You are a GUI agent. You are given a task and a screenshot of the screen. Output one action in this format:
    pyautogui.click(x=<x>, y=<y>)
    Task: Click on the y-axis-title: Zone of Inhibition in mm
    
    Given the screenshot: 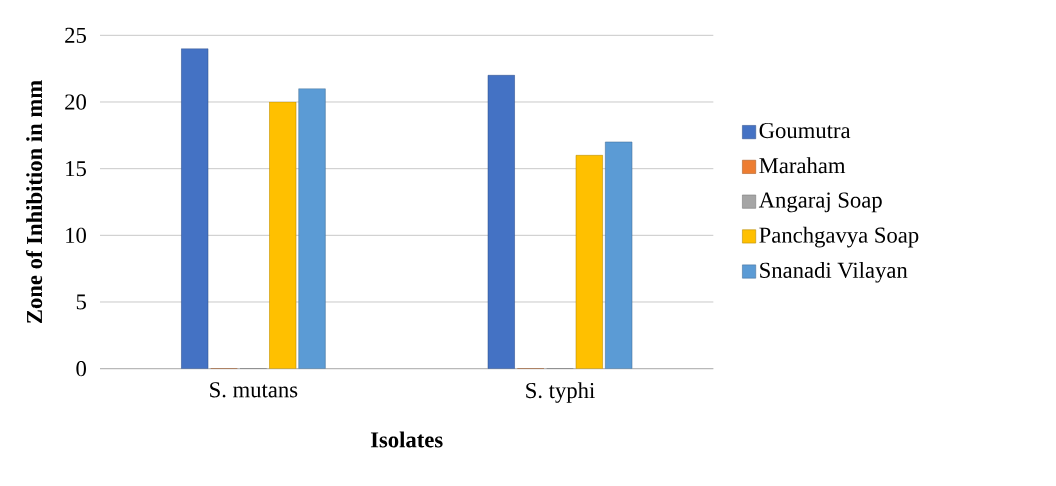 What is the action you would take?
    pyautogui.click(x=34, y=202)
    